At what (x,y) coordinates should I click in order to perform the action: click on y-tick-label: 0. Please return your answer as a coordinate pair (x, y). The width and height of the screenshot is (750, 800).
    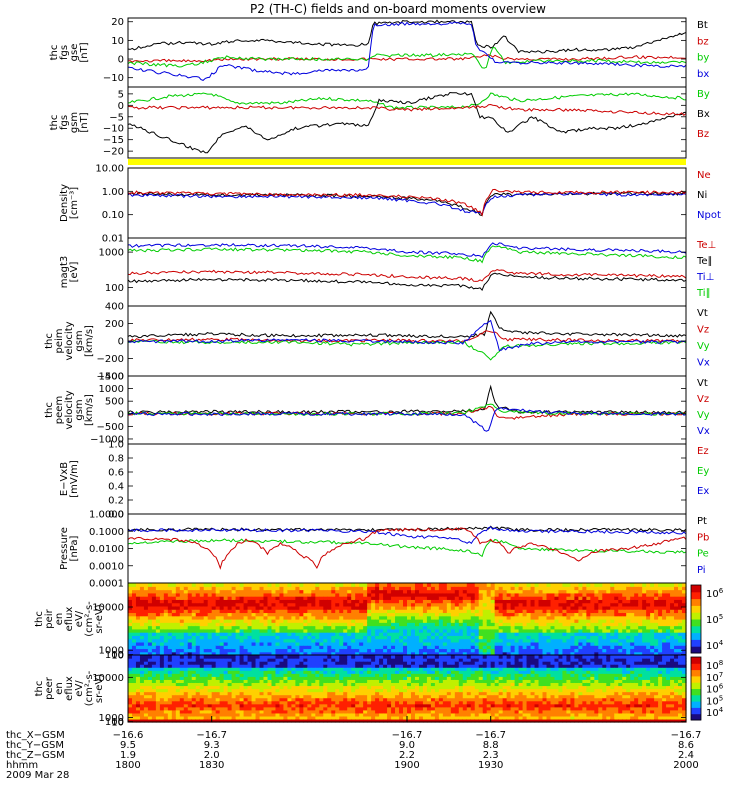
    Looking at the image, I should click on (121, 414).